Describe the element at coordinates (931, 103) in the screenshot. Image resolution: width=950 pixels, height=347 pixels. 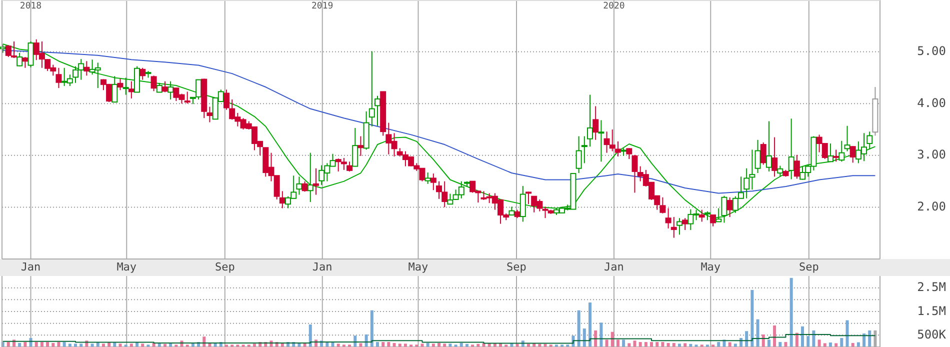
I see `y-tick-label: 4.00` at that location.